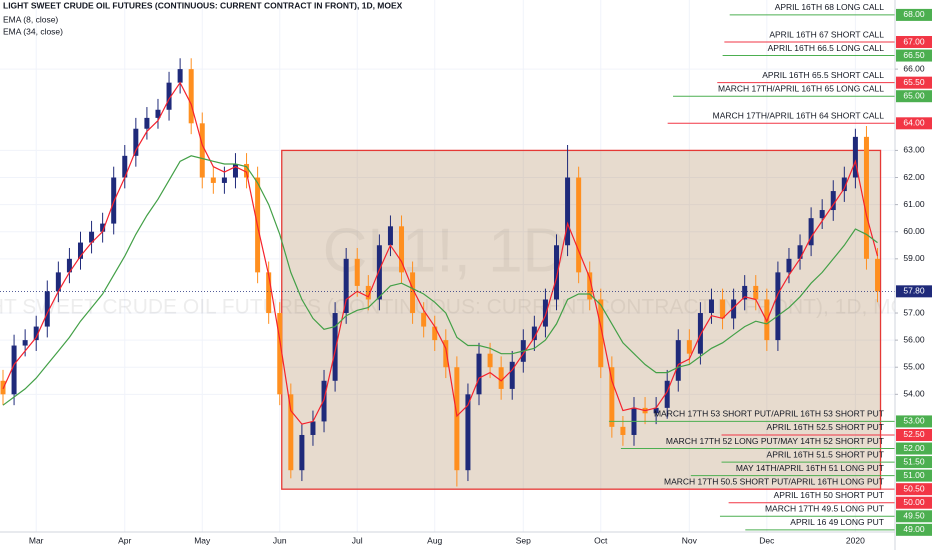  Describe the element at coordinates (914, 231) in the screenshot. I see `y-tick-label: 60.00` at that location.